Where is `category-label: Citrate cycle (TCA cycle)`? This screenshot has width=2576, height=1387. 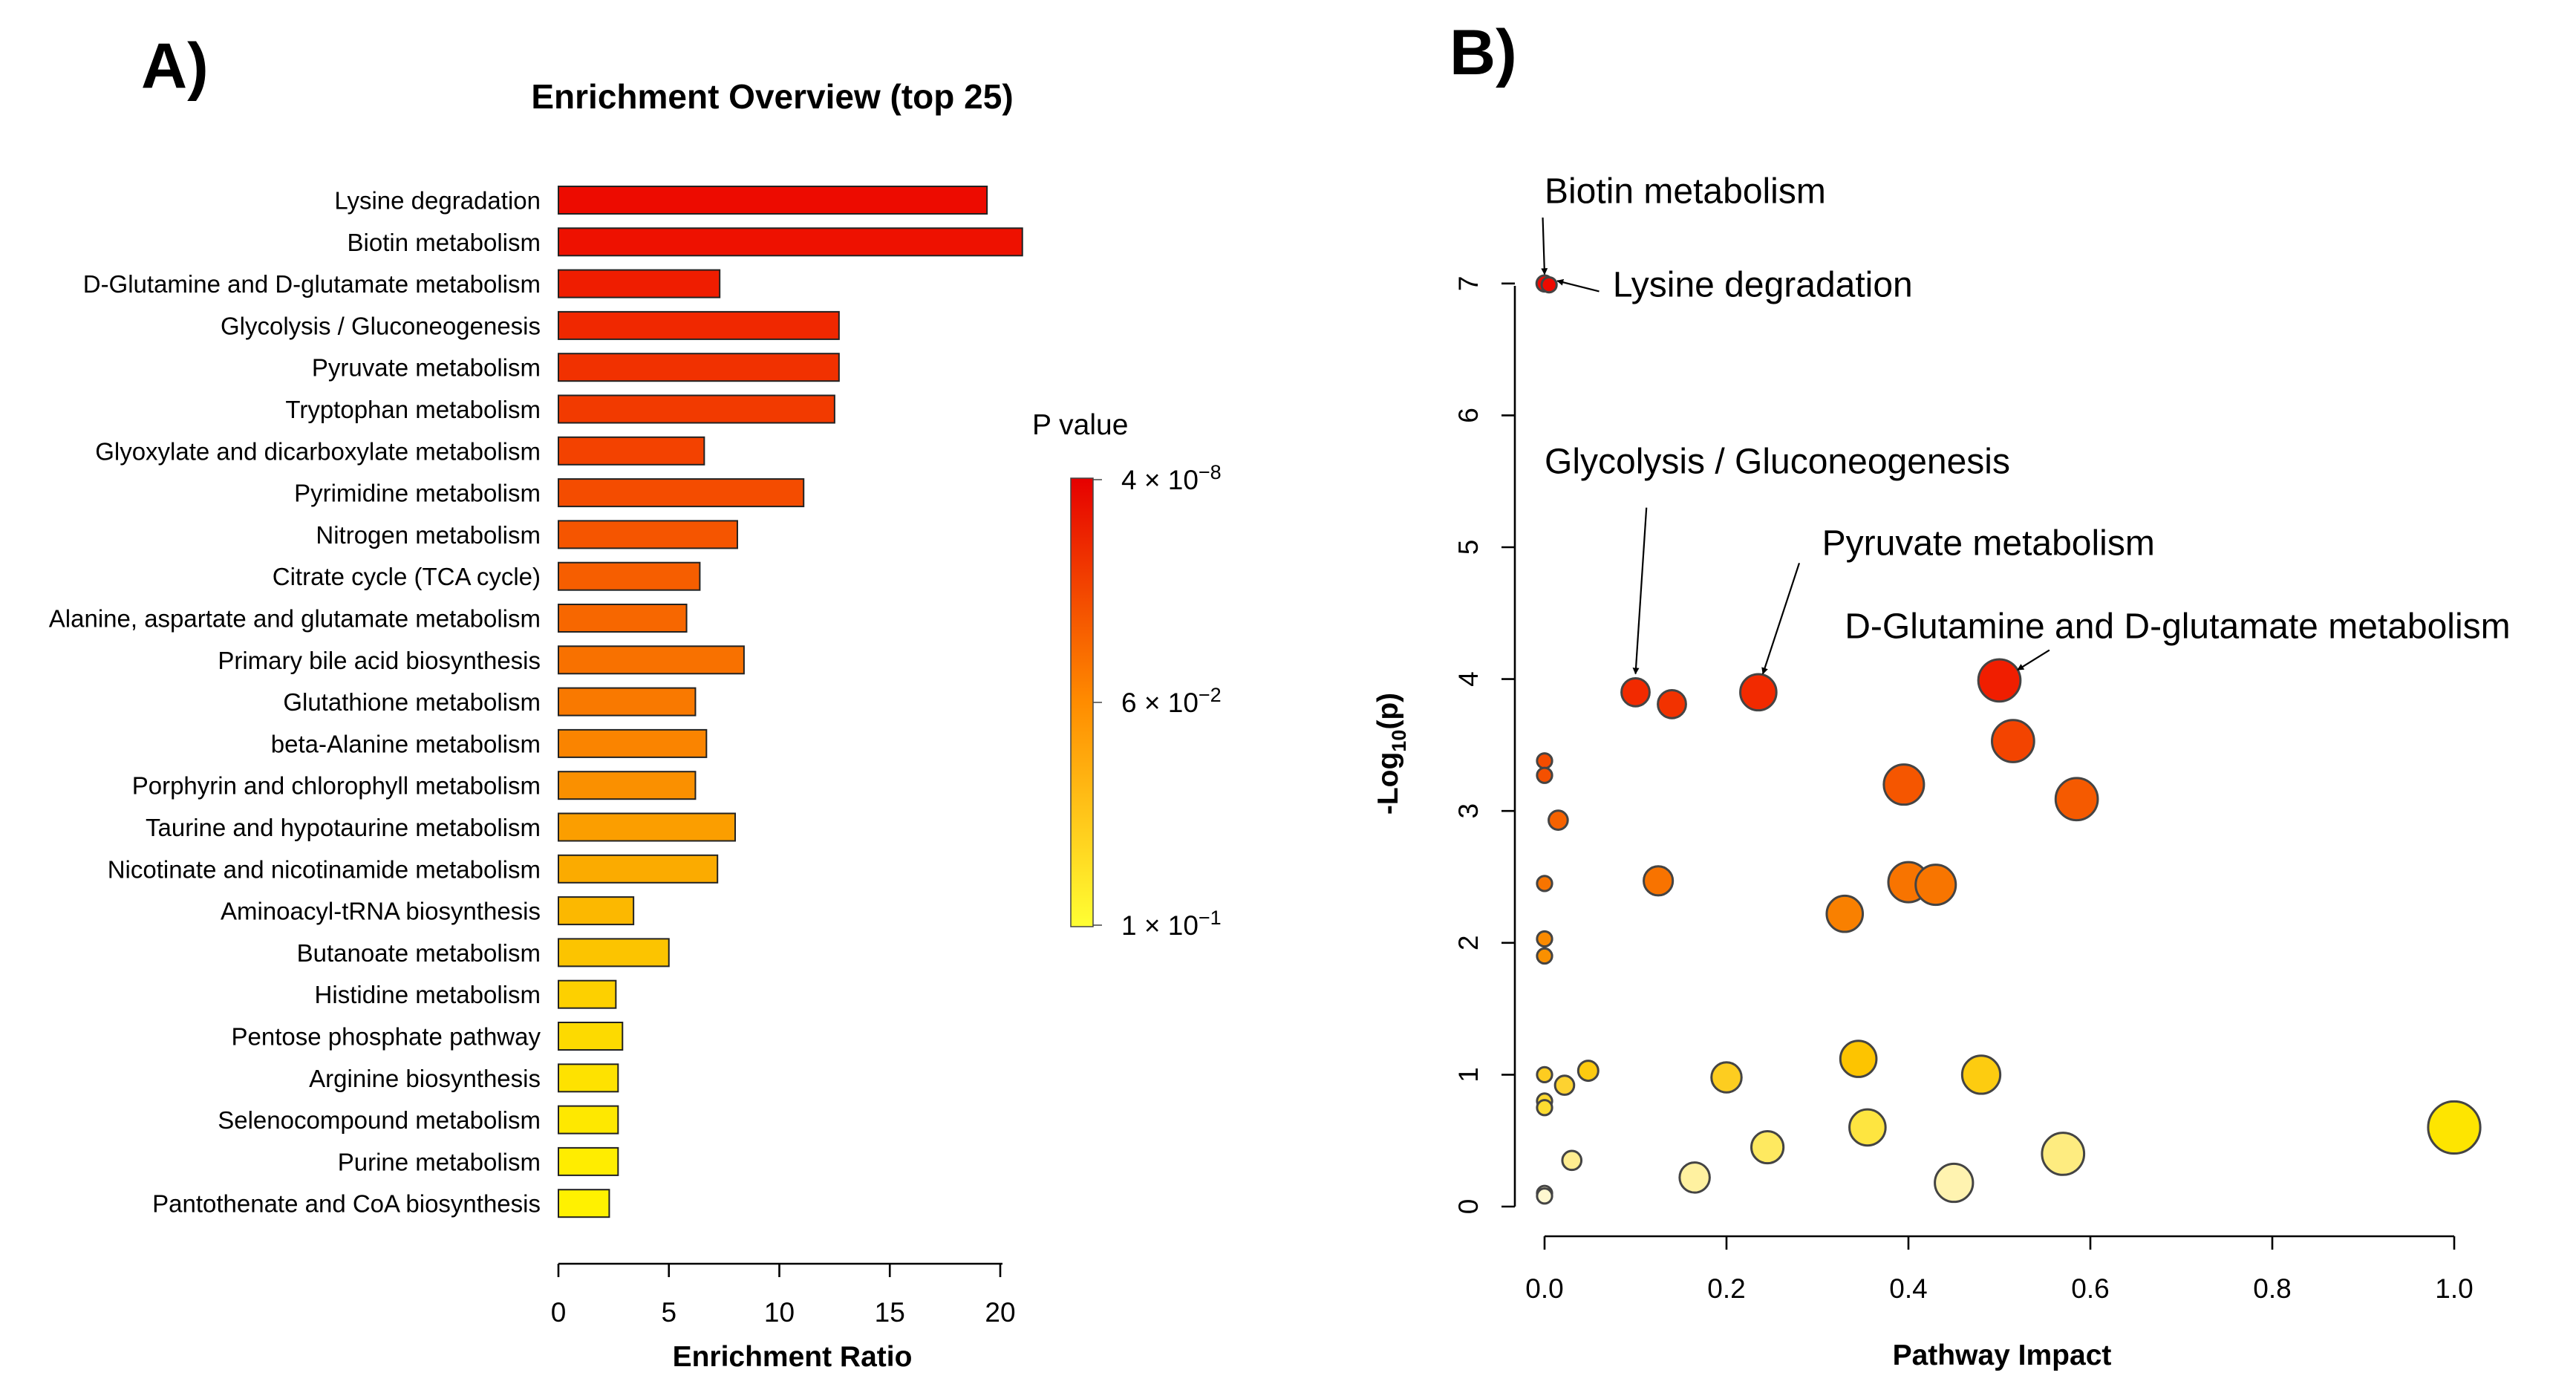 category-label: Citrate cycle (TCA cycle) is located at coordinates (407, 576).